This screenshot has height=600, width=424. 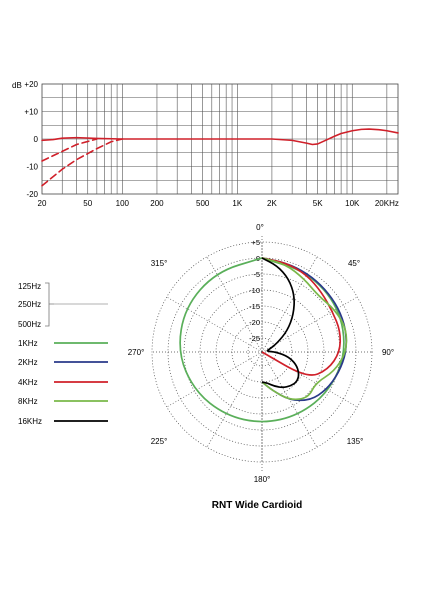 What do you see at coordinates (32, 167) in the screenshot?
I see `fr-y-tick-label: -10` at bounding box center [32, 167].